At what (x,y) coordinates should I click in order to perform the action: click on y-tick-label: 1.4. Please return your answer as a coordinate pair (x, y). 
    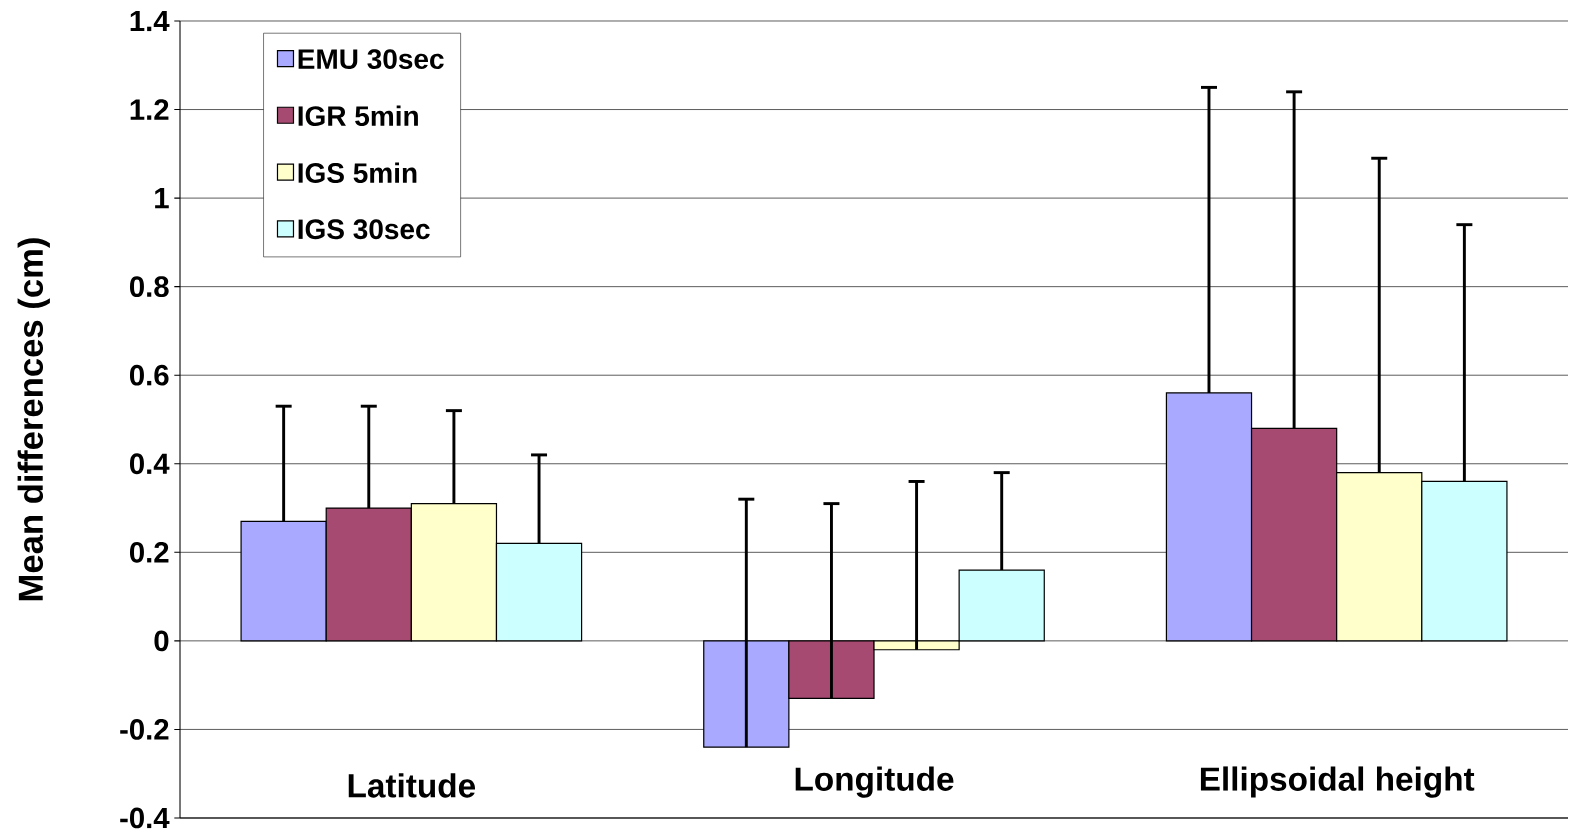
    Looking at the image, I should click on (150, 21).